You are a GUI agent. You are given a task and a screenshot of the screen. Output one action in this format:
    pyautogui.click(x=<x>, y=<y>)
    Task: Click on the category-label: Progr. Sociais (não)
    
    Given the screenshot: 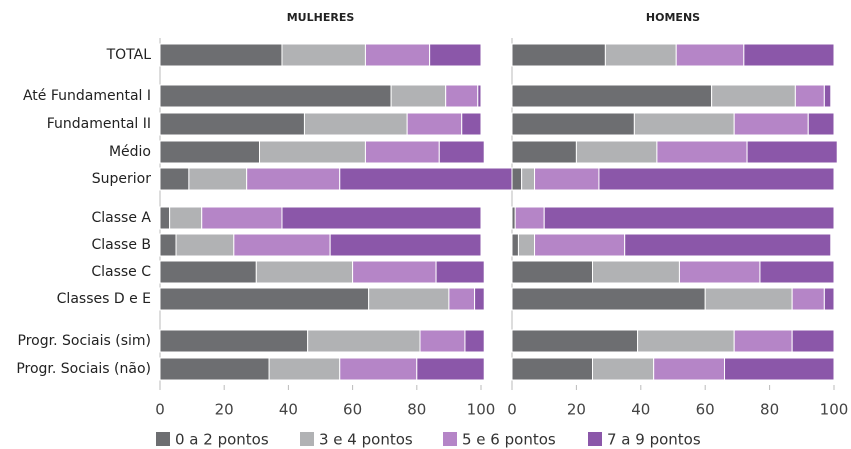 What is the action you would take?
    pyautogui.click(x=83, y=369)
    